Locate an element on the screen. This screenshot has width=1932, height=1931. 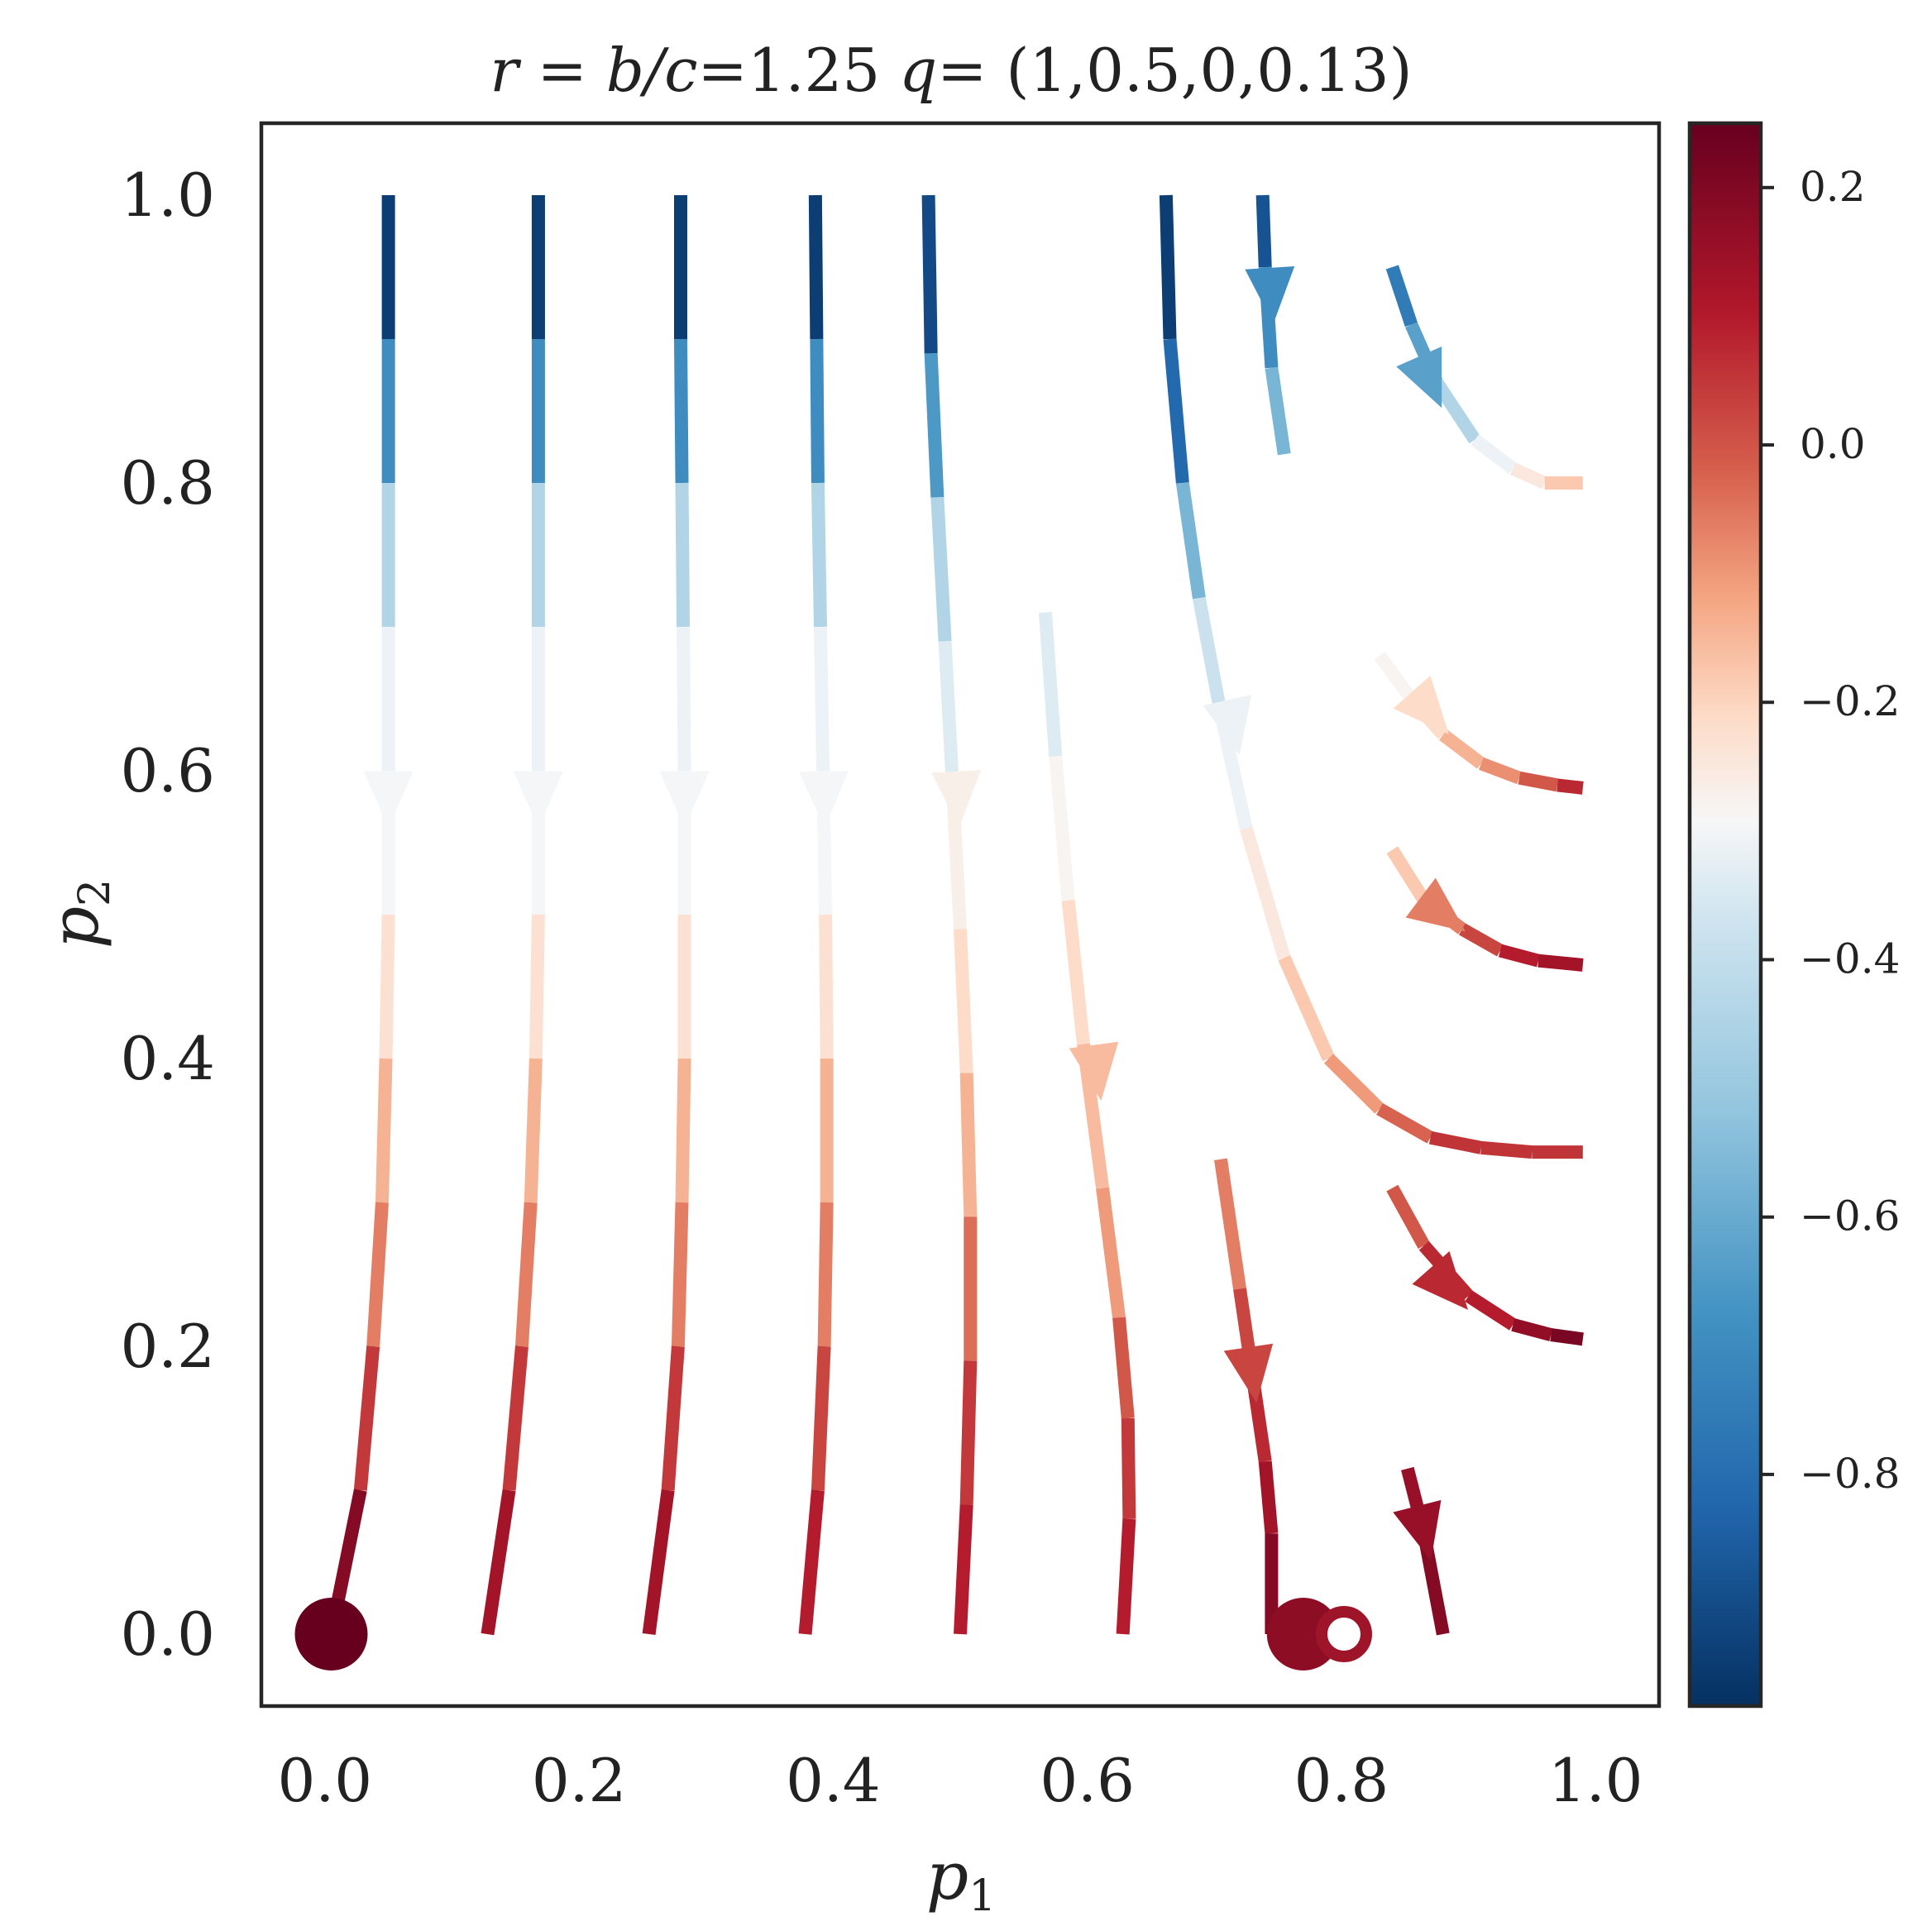
y-tick-label: 1.0 is located at coordinates (167, 195).